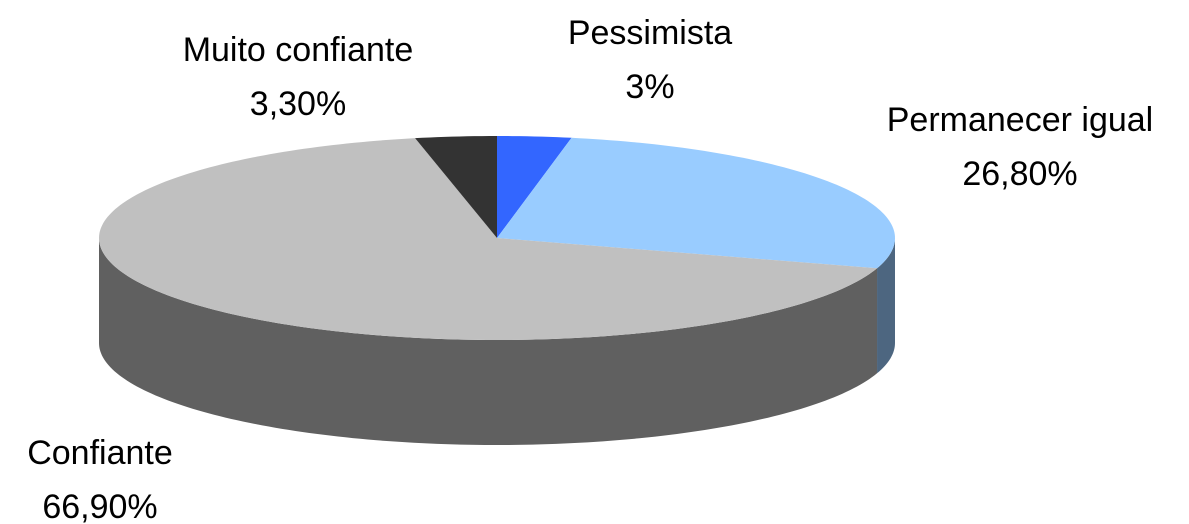  What do you see at coordinates (298, 104) in the screenshot?
I see `value-label: 3,30%` at bounding box center [298, 104].